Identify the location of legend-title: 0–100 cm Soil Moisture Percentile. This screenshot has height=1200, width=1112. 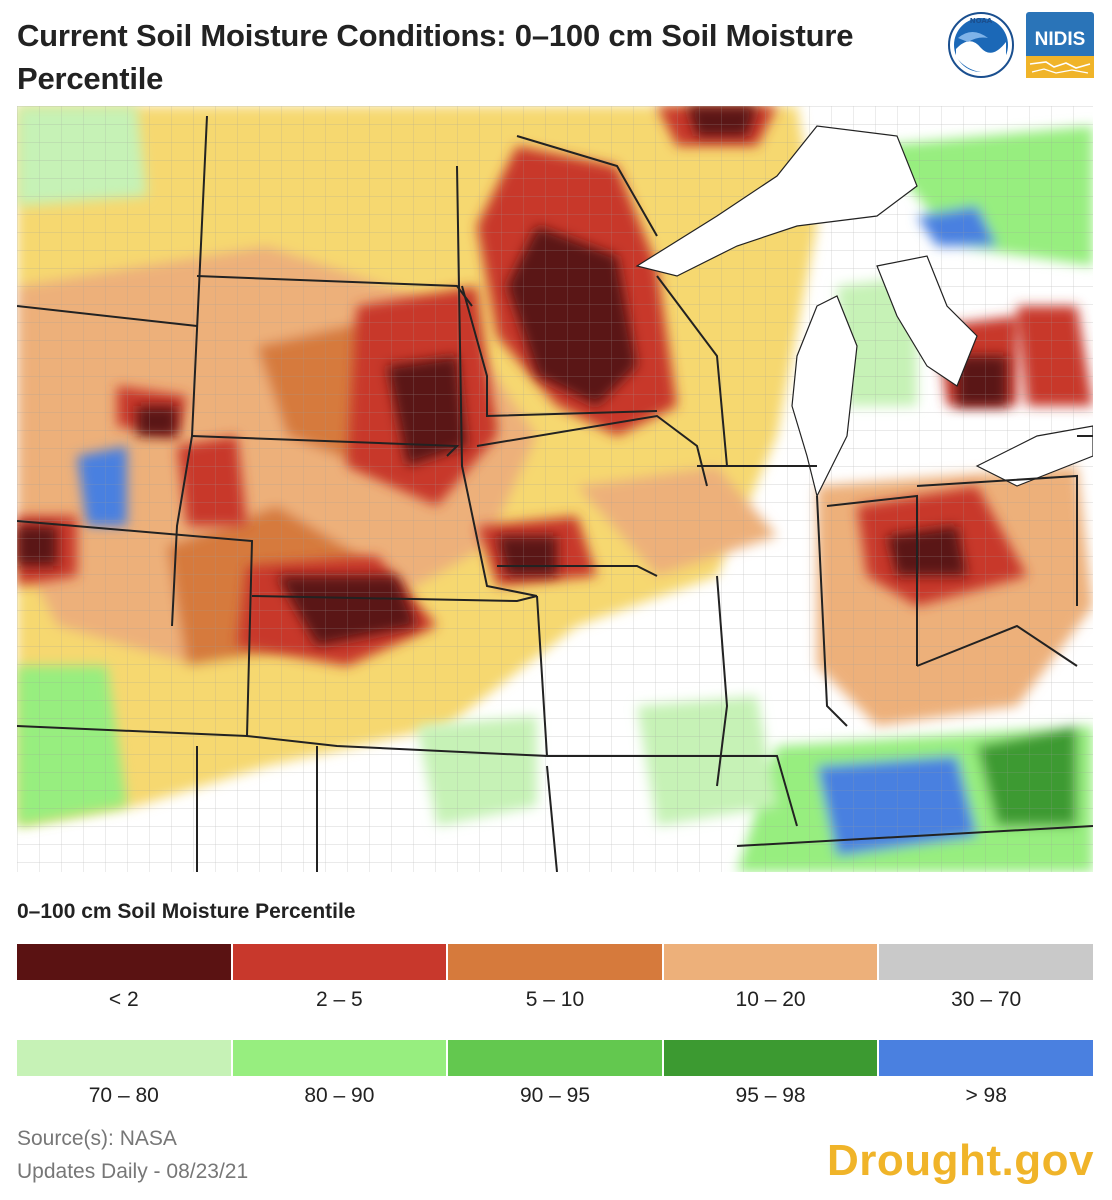
(186, 911).